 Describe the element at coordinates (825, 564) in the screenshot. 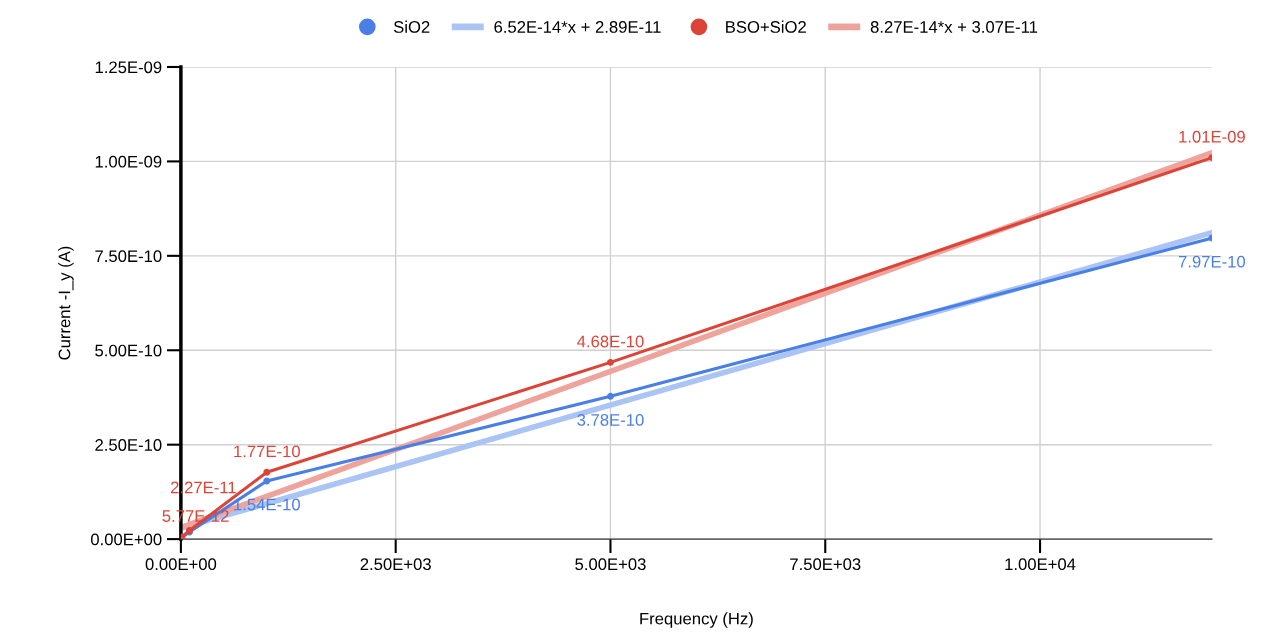

I see `x-tick-label: 7.50E+03` at that location.